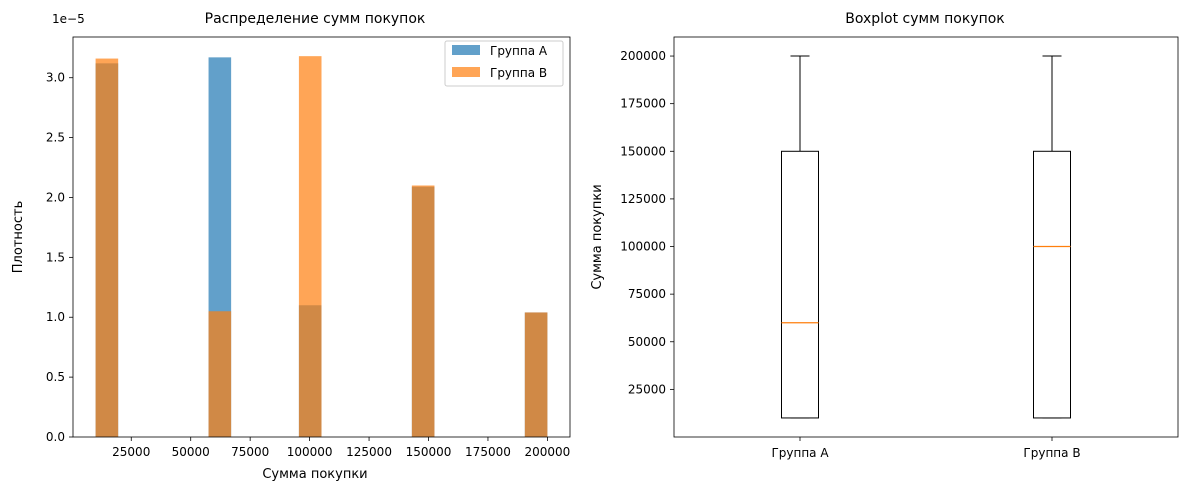 Image resolution: width=1189 pixels, height=490 pixels. I want to click on y-tick-label: 50000, so click(647, 342).